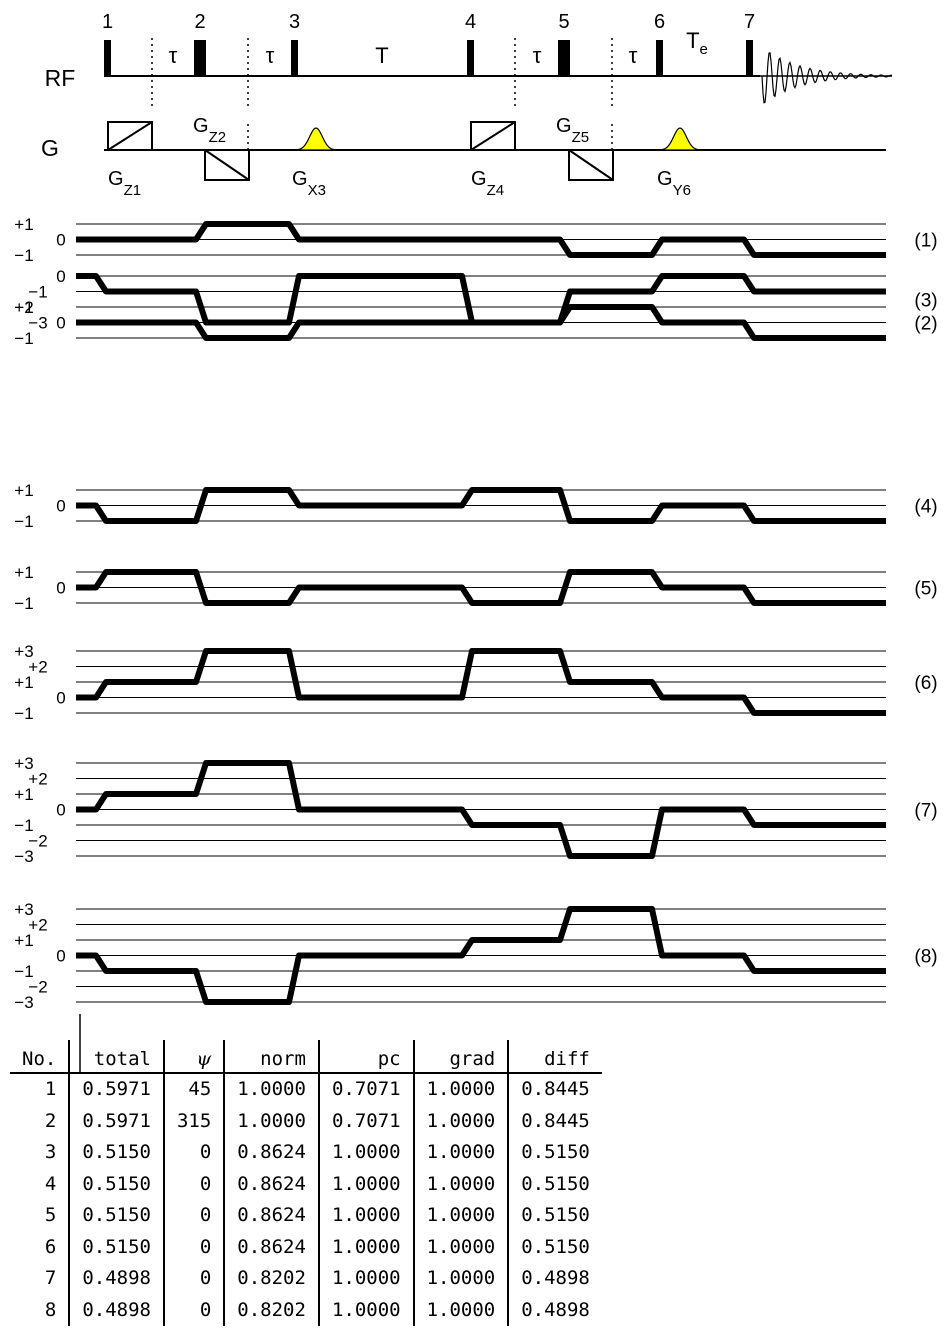 The height and width of the screenshot is (1334, 950). What do you see at coordinates (193, 1121) in the screenshot?
I see `table-cell: 315` at bounding box center [193, 1121].